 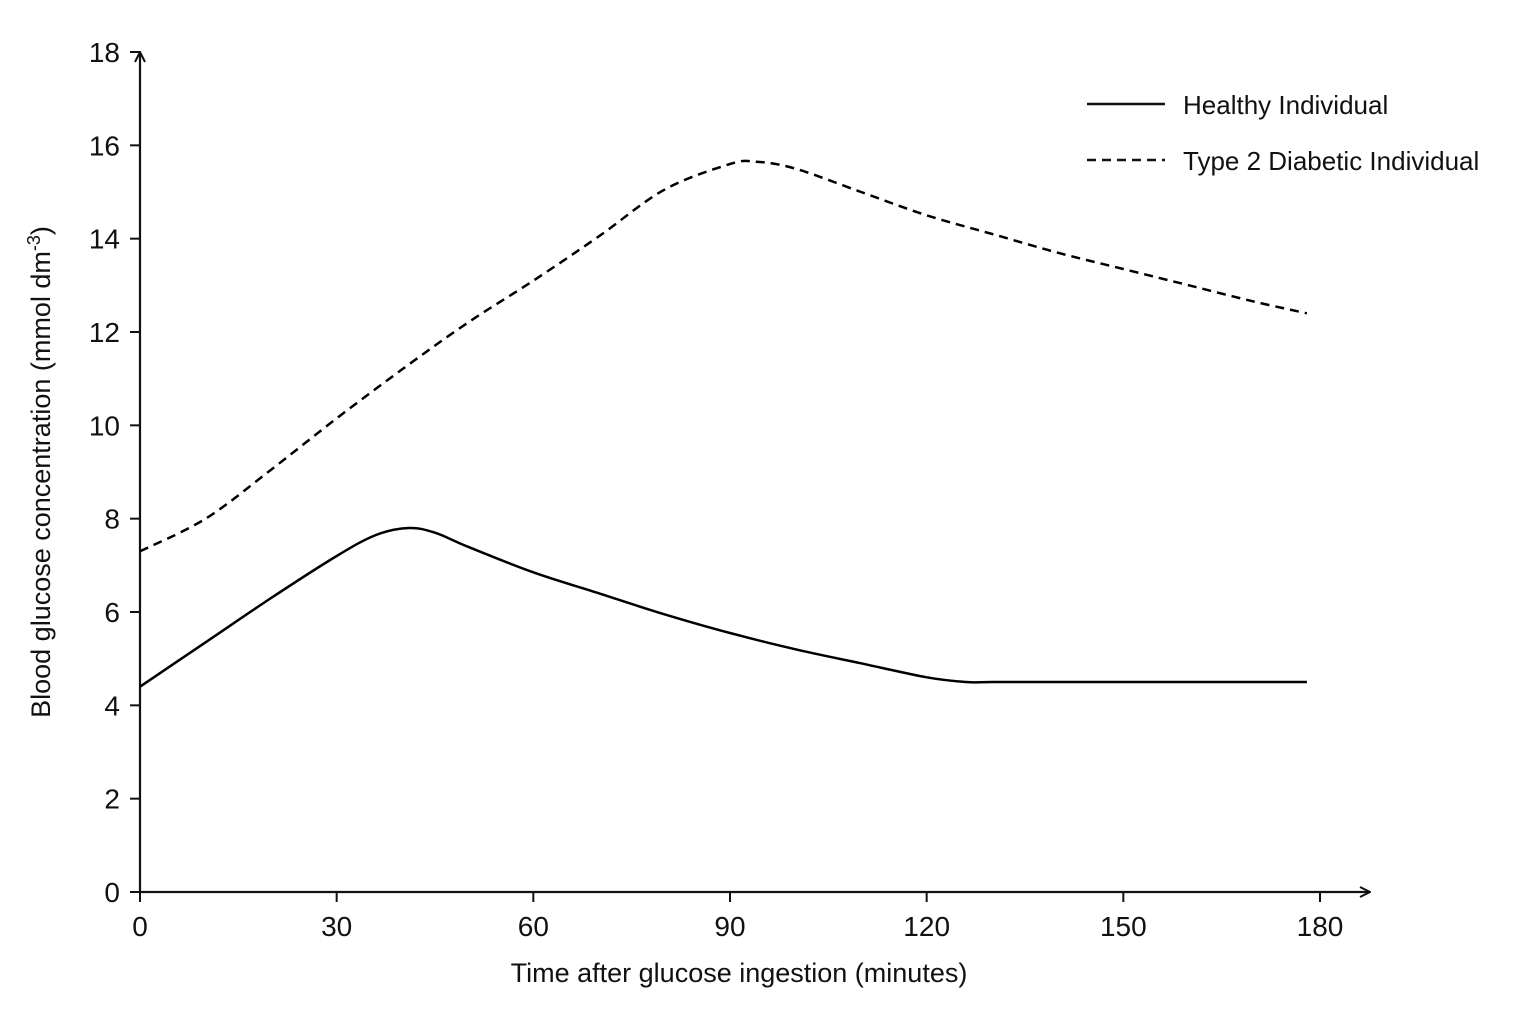 What do you see at coordinates (41, 484) in the screenshot?
I see `y-axis-label-main: Blood glucose concentration (mmol dm` at bounding box center [41, 484].